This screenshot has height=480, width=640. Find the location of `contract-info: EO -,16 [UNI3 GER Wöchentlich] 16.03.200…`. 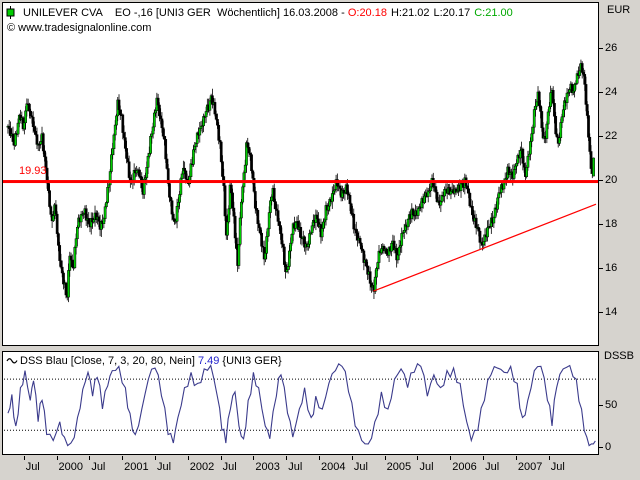

contract-info: EO -,16 [UNI3 GER Wöchentlich] 16.03.200… is located at coordinates (231, 13).